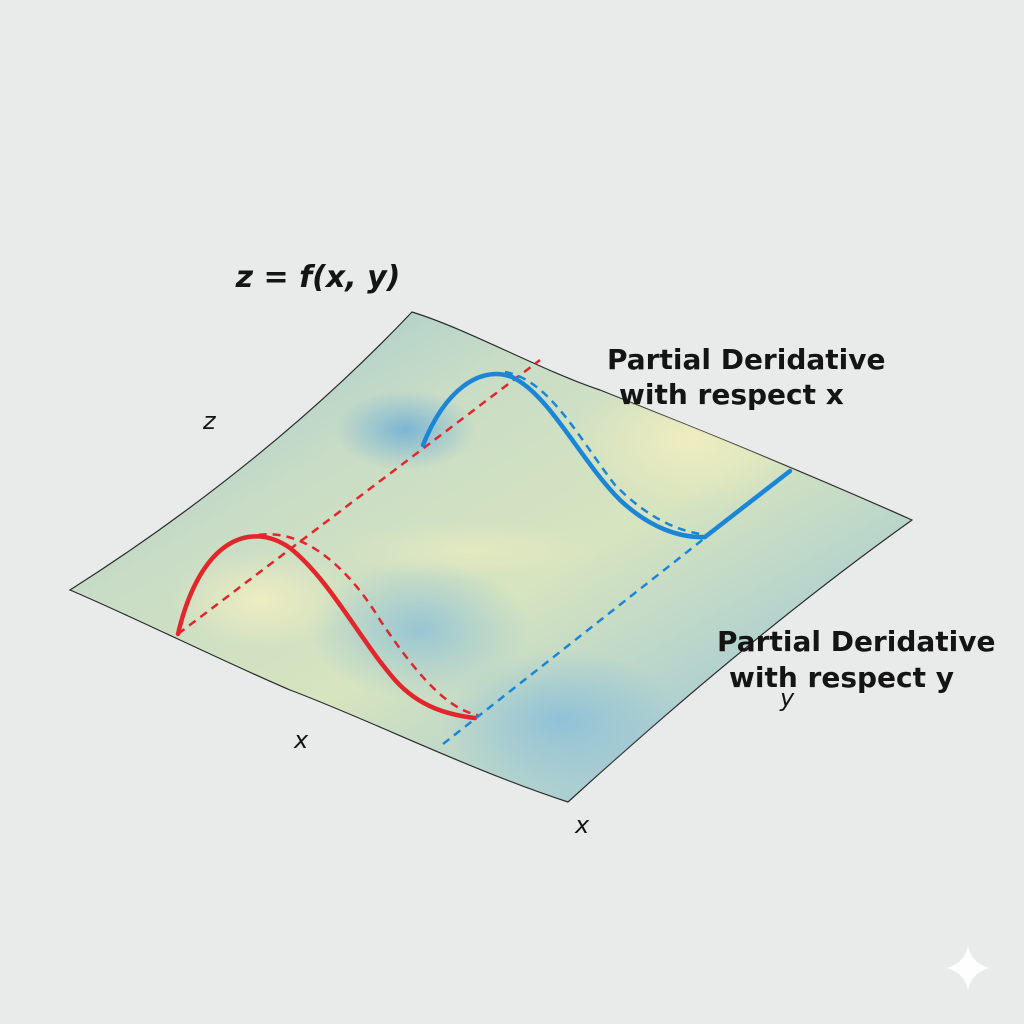 This screenshot has width=1024, height=1024. I want to click on sparkle-icon, so click(968, 968).